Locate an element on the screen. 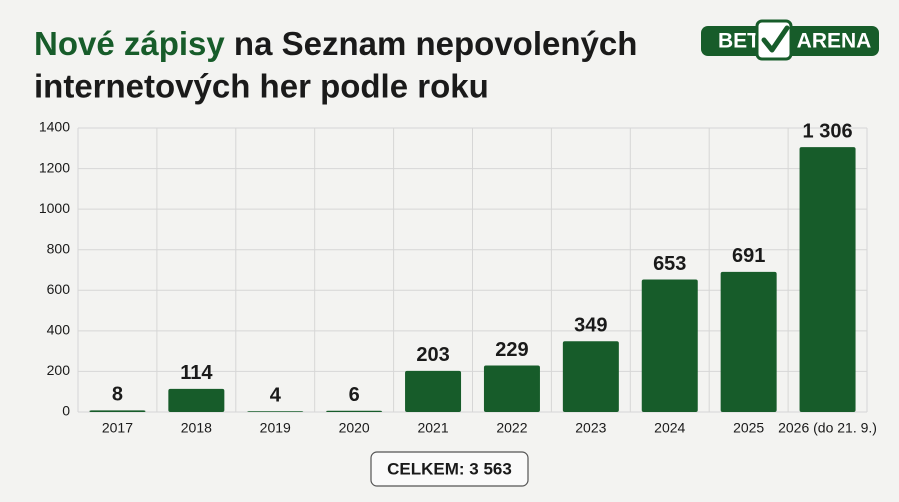  x-tick-label: 2026 (do 21. 9.) is located at coordinates (827, 428).